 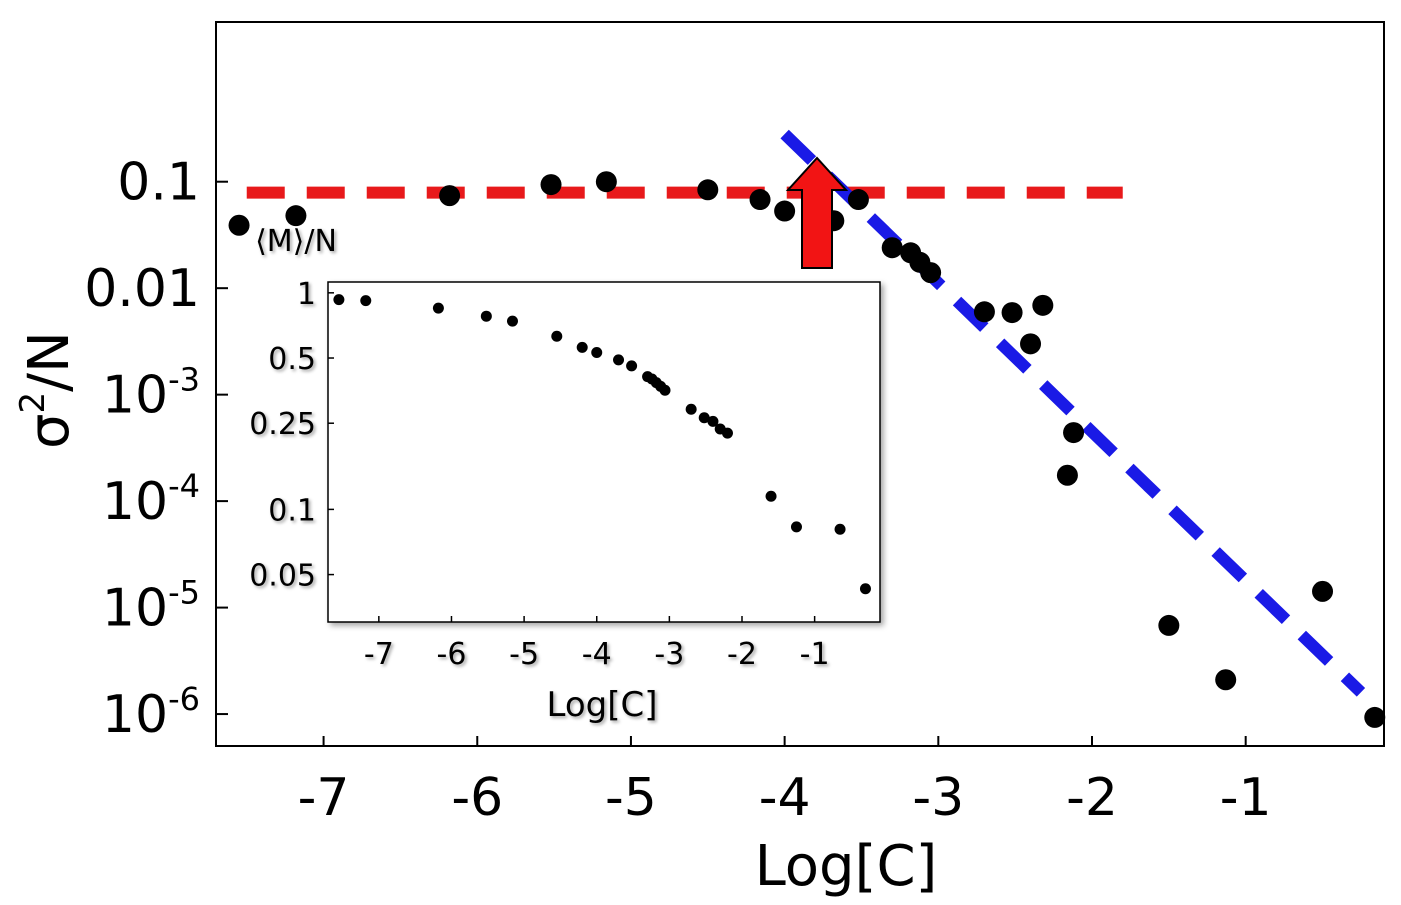 What do you see at coordinates (49, 361) in the screenshot?
I see `main-y-label-rest: /N` at bounding box center [49, 361].